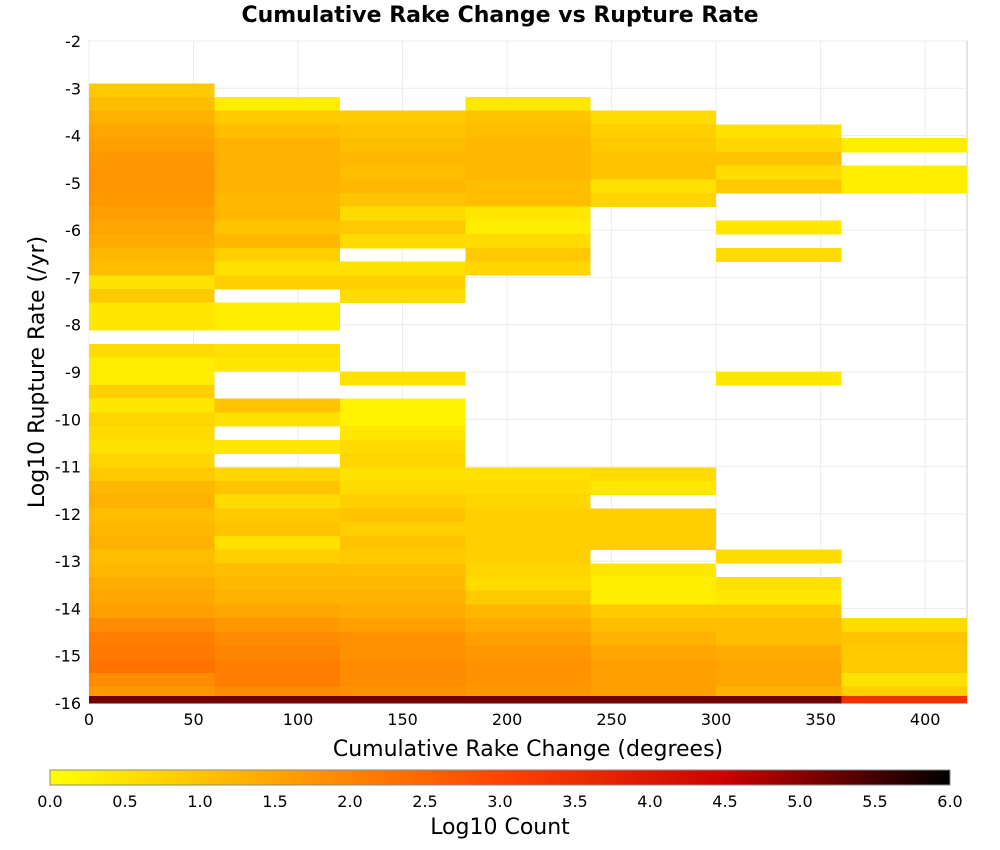  What do you see at coordinates (73, 136) in the screenshot?
I see `y-tick-label: -4` at bounding box center [73, 136].